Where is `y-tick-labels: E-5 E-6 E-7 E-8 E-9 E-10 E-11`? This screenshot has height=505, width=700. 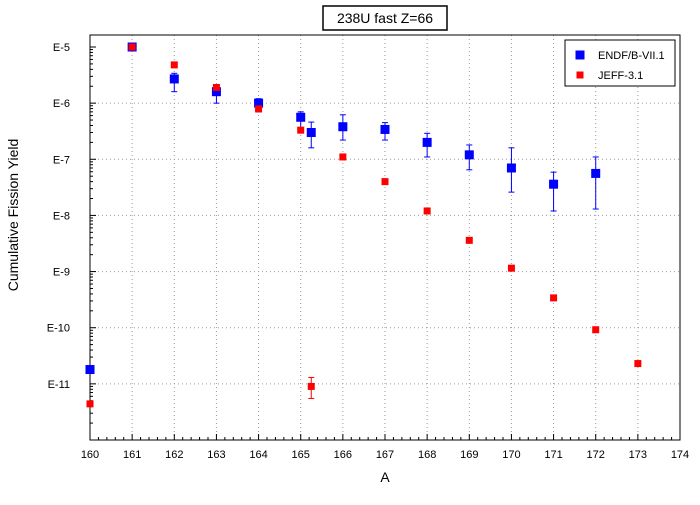
y-tick-labels: E-5 E-6 E-7 E-8 E-9 E-10 E-11 is located at coordinates (58, 216).